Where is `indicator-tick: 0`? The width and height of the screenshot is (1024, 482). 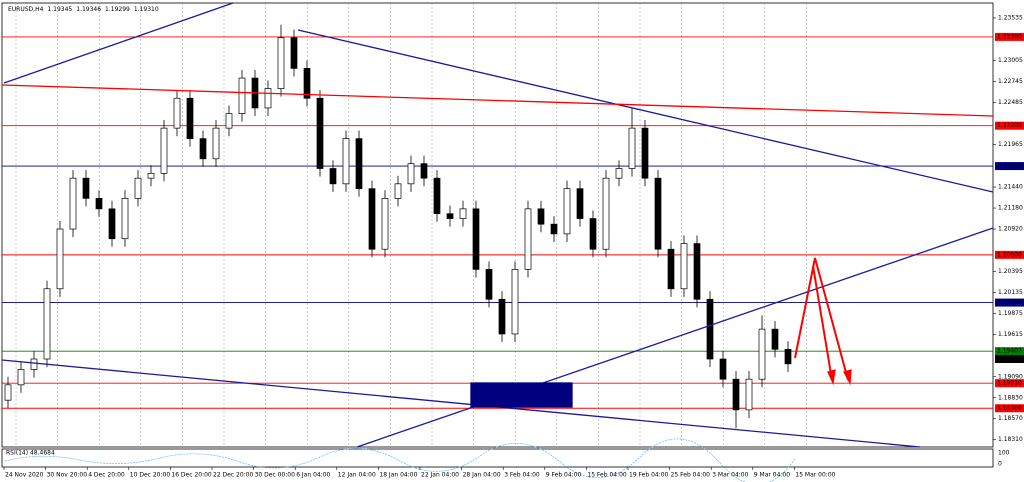
indicator-tick: 0 is located at coordinates (1000, 464).